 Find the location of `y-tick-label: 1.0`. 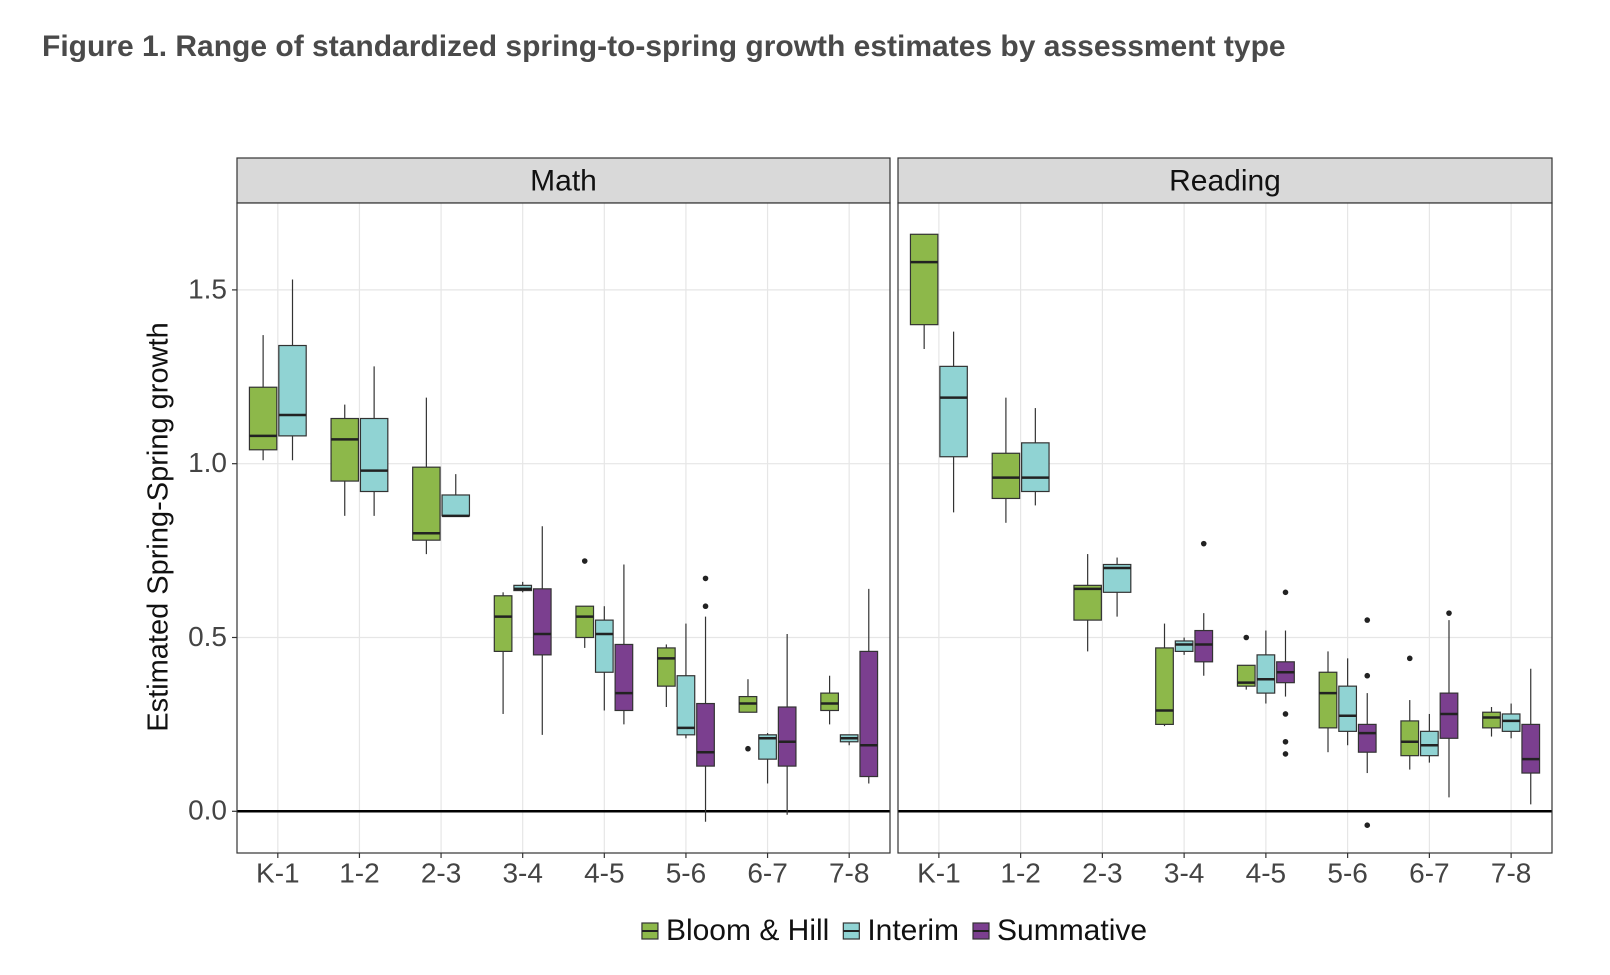

y-tick-label: 1.0 is located at coordinates (207, 462).